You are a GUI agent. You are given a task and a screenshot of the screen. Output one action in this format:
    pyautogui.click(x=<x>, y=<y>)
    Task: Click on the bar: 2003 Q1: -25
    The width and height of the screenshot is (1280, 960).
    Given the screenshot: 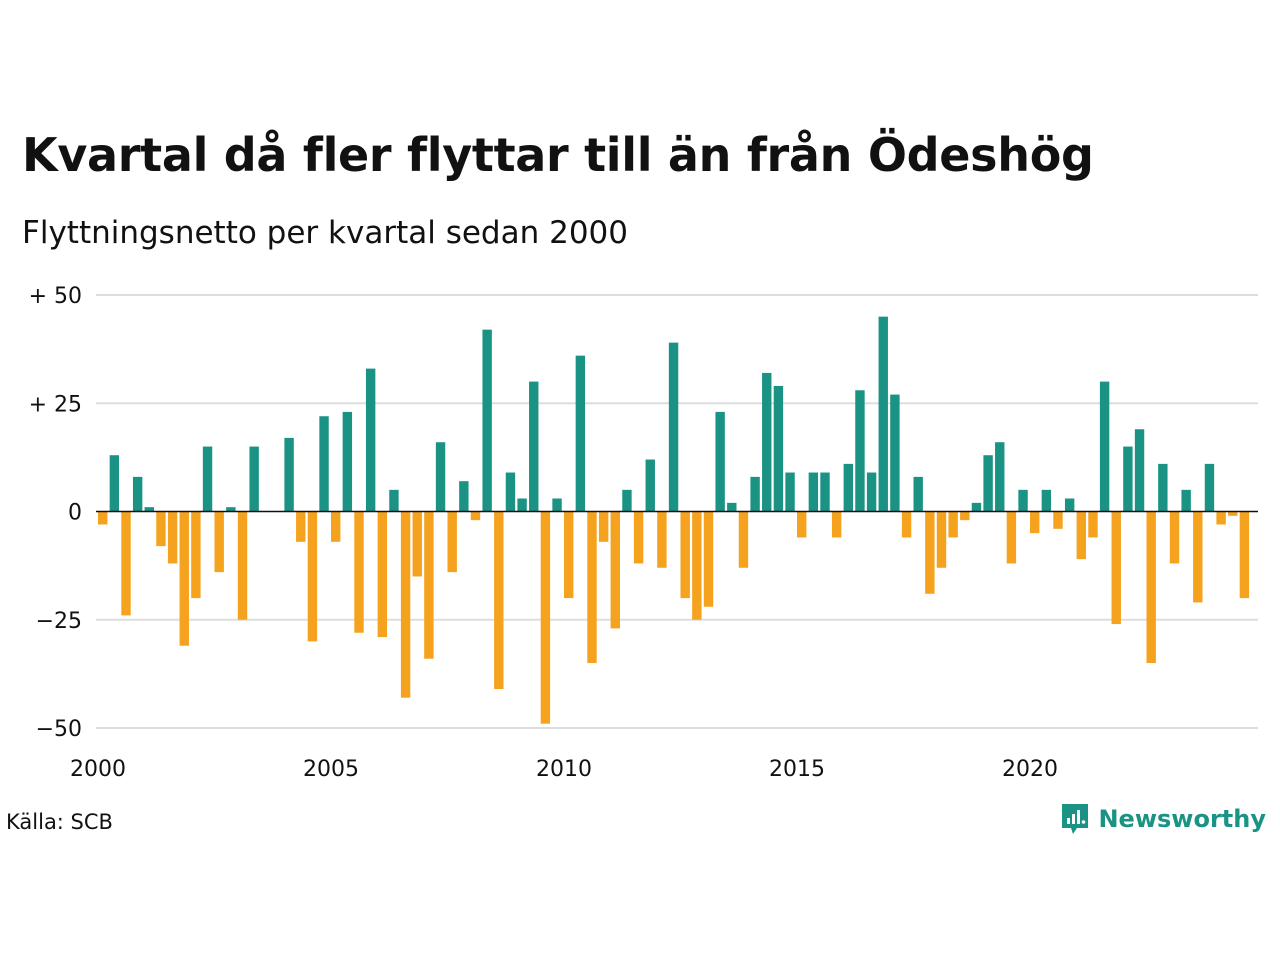 What is the action you would take?
    pyautogui.click(x=242, y=565)
    